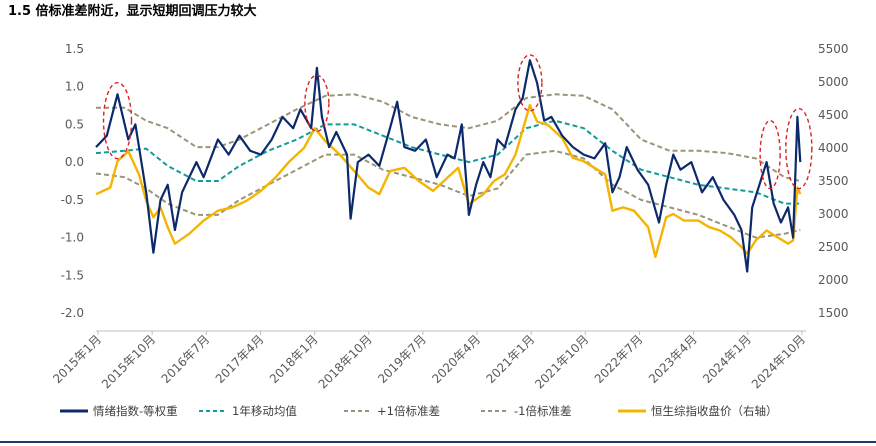 The width and height of the screenshot is (876, 446). What do you see at coordinates (294, 359) in the screenshot?
I see `x-tick-label: 2018年1月` at bounding box center [294, 359].